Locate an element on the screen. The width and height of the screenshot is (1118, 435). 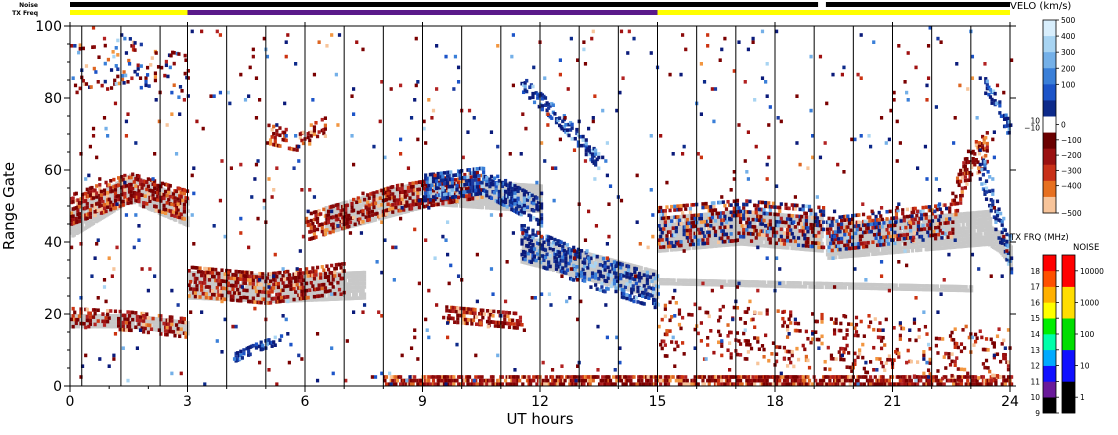
tx-freq-strip-label: TX Freq is located at coordinates (25, 13).